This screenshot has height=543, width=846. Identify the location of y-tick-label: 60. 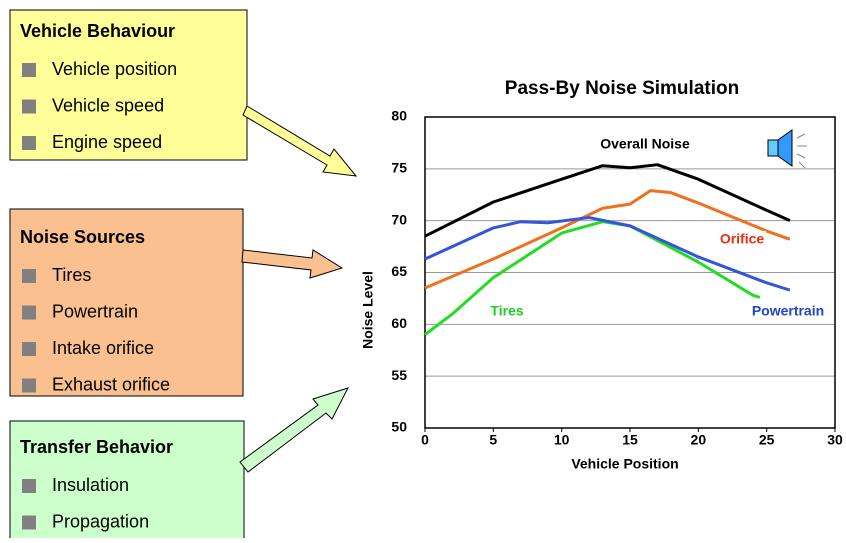
(399, 323).